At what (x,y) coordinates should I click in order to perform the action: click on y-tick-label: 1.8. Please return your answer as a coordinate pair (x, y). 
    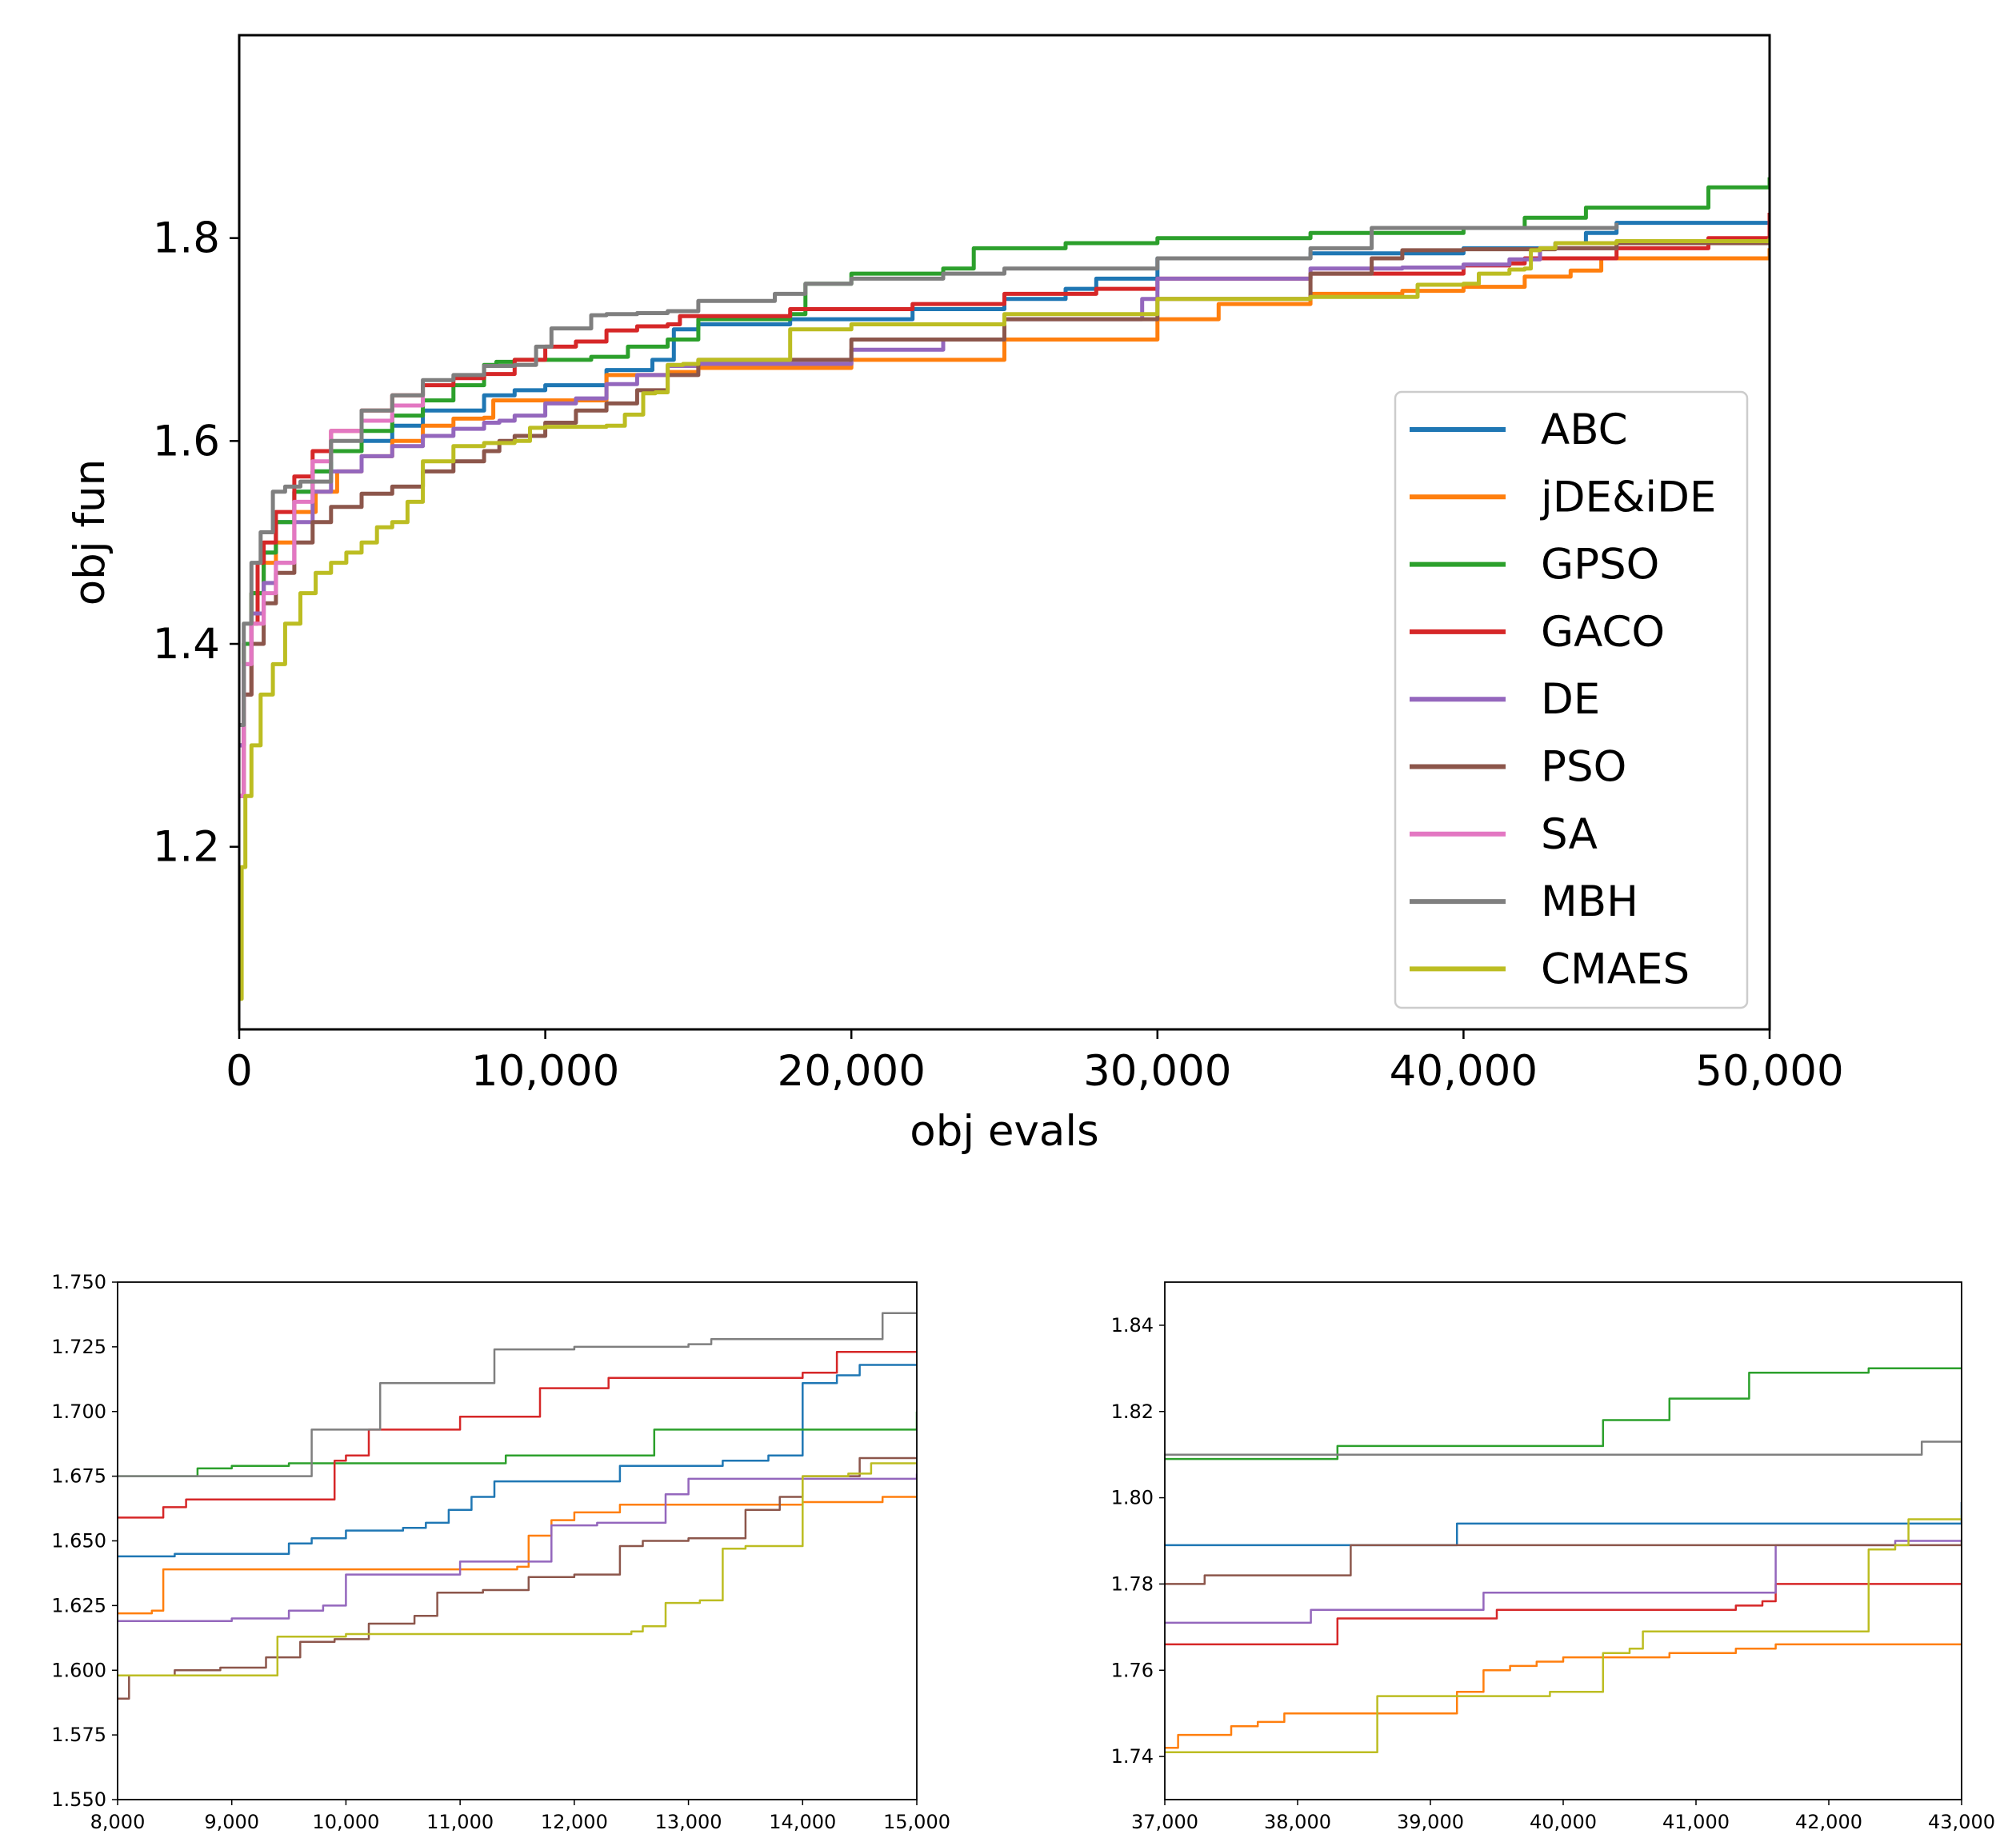
    Looking at the image, I should click on (186, 238).